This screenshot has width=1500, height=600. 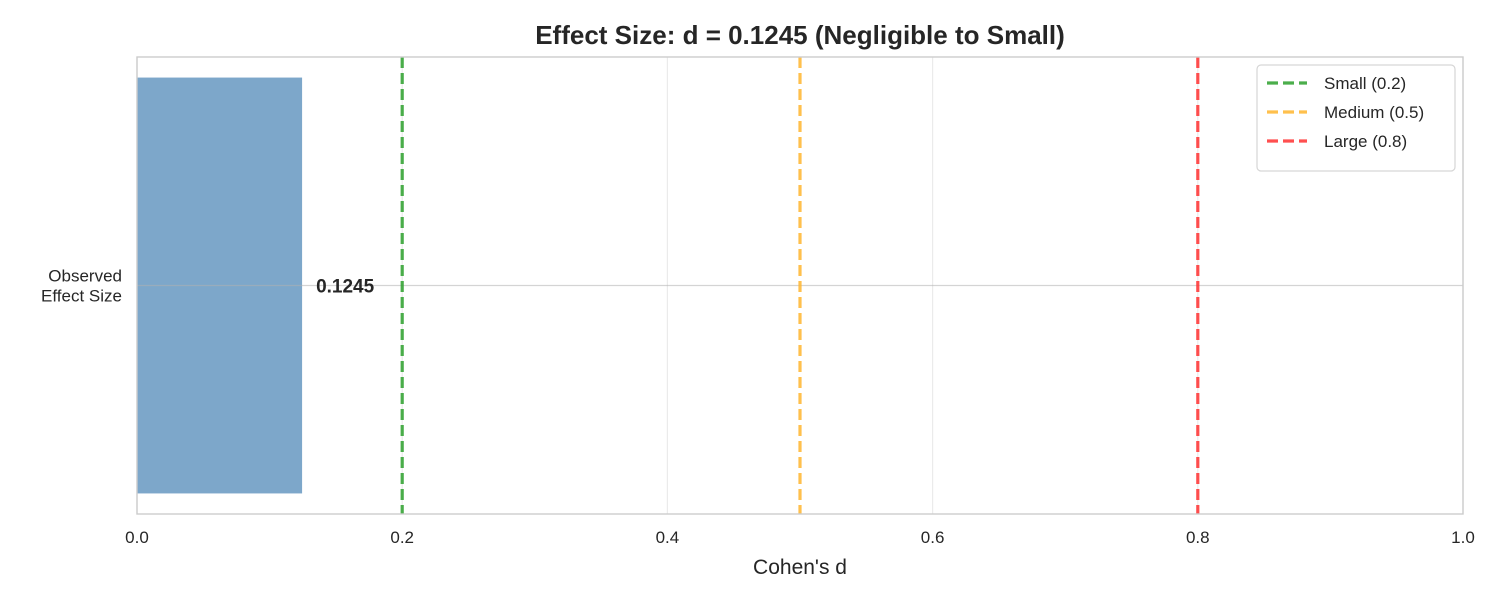 I want to click on x-tick-label-5: 1.0, so click(x=1463, y=537).